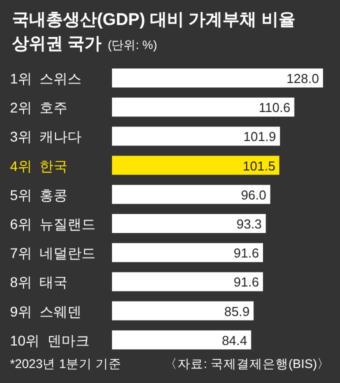 The width and height of the screenshot is (340, 383). What do you see at coordinates (39, 282) in the screenshot?
I see `category: 8위 태국` at bounding box center [39, 282].